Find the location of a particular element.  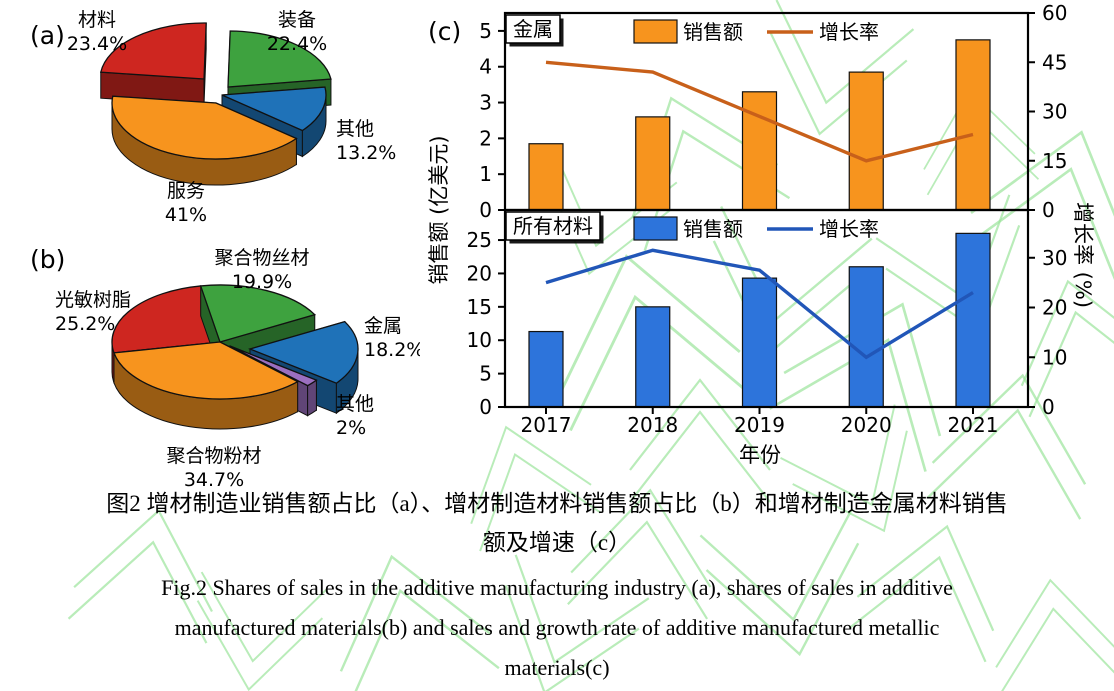

pie-slice-pct: 25.2% is located at coordinates (85, 324).